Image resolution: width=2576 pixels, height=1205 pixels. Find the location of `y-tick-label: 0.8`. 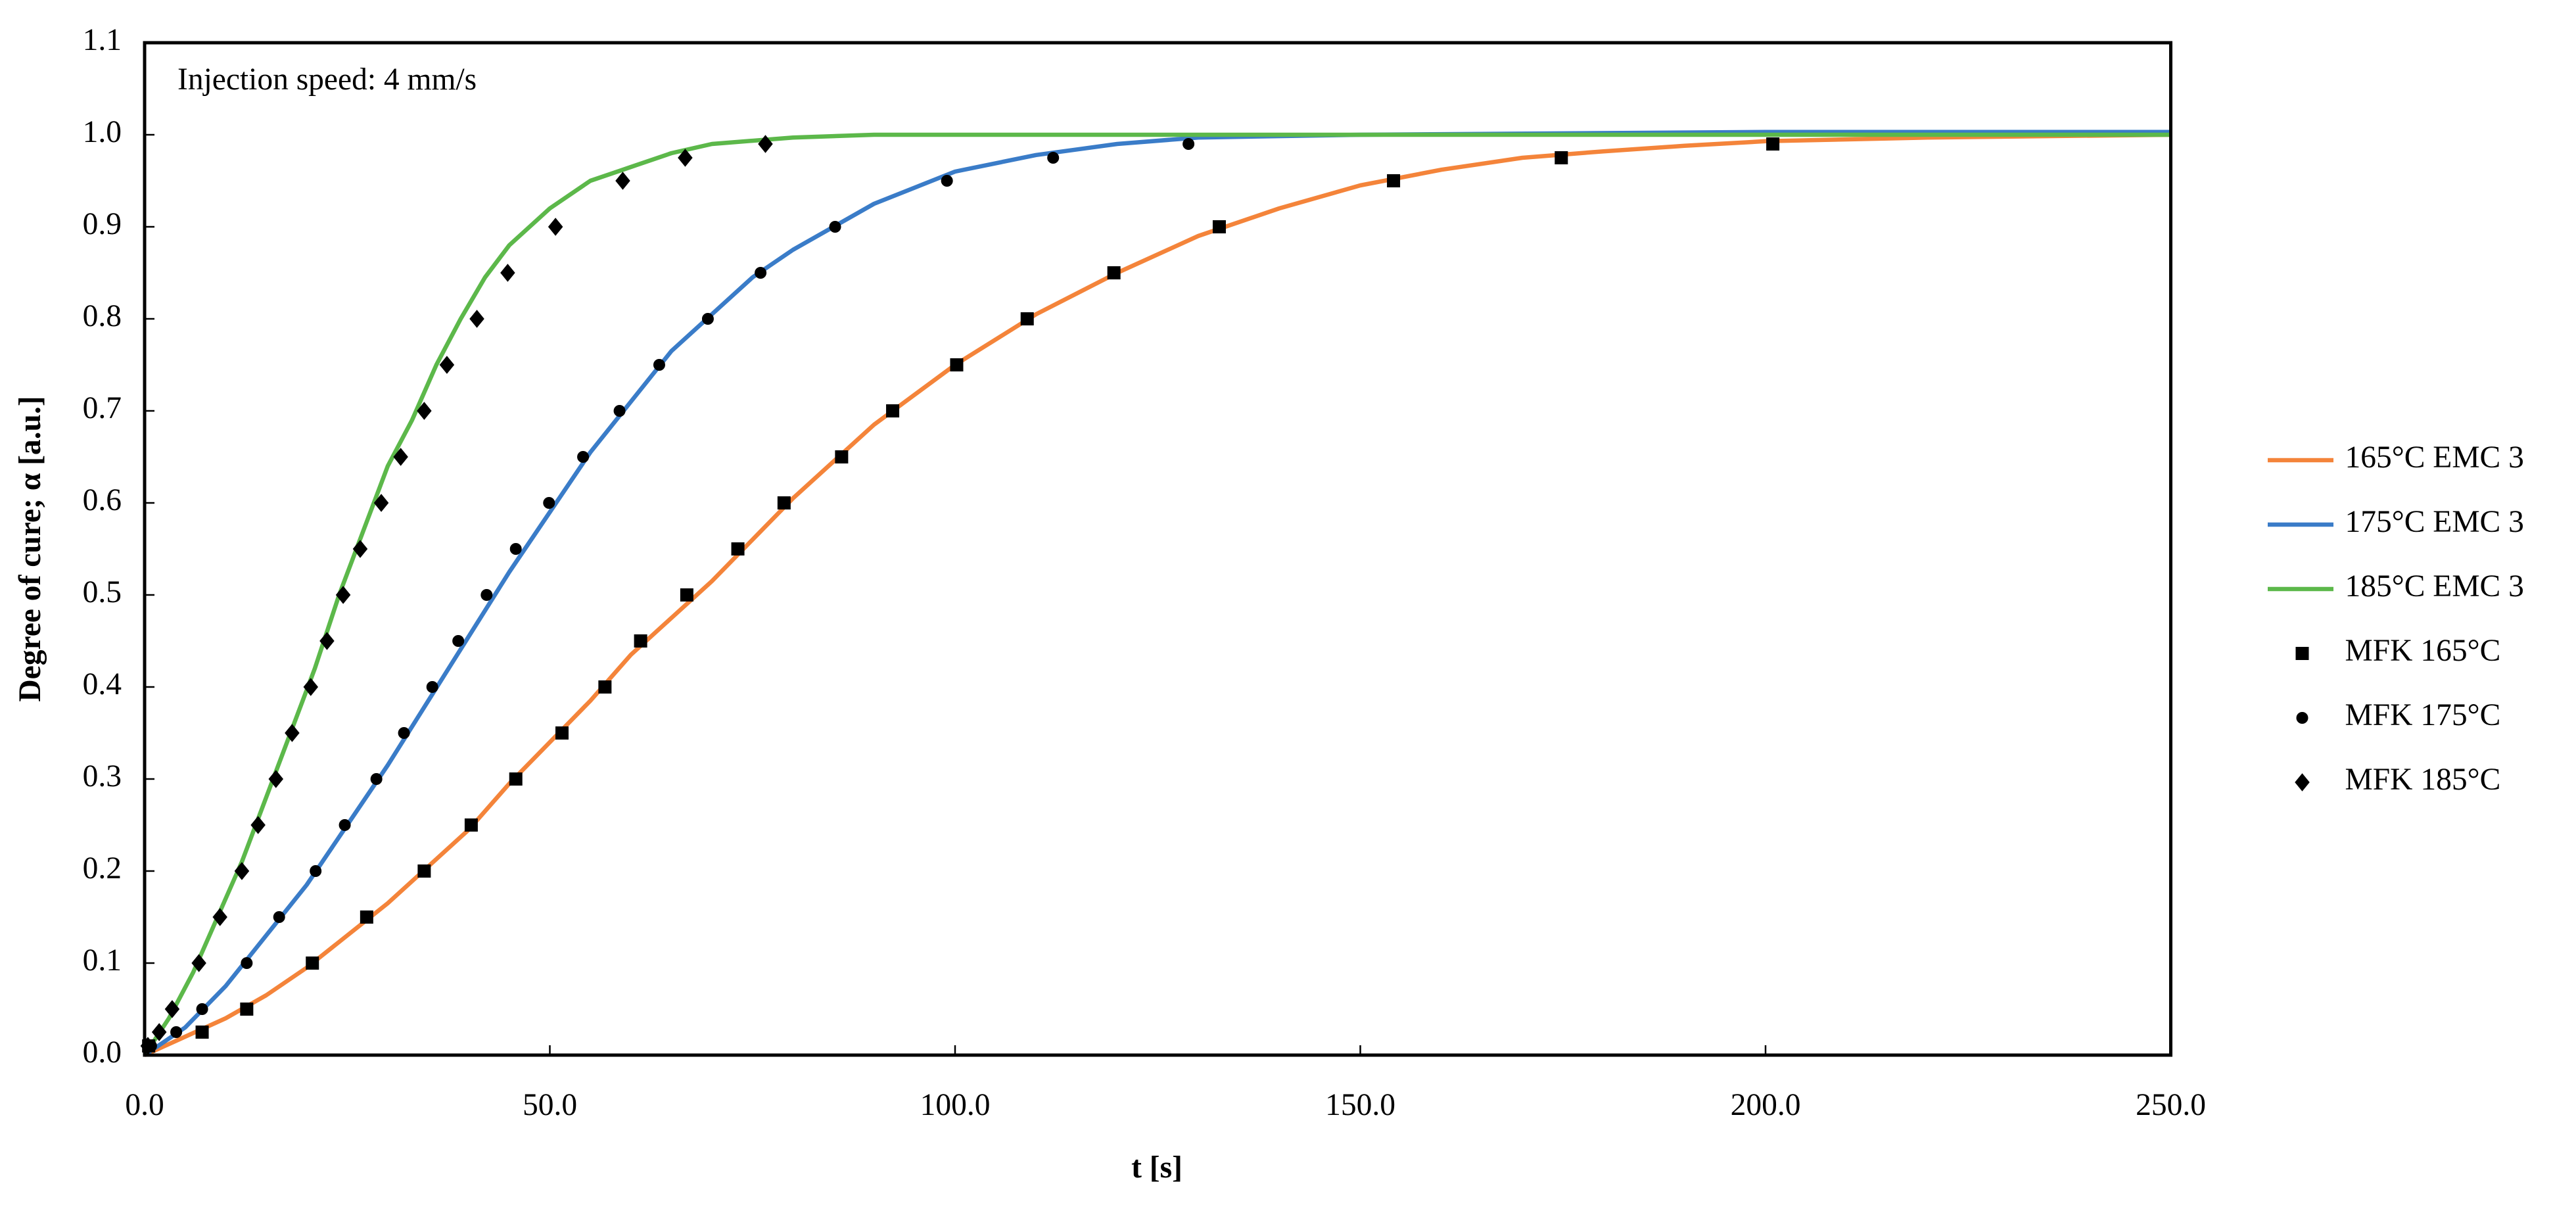

y-tick-label: 0.8 is located at coordinates (102, 316).